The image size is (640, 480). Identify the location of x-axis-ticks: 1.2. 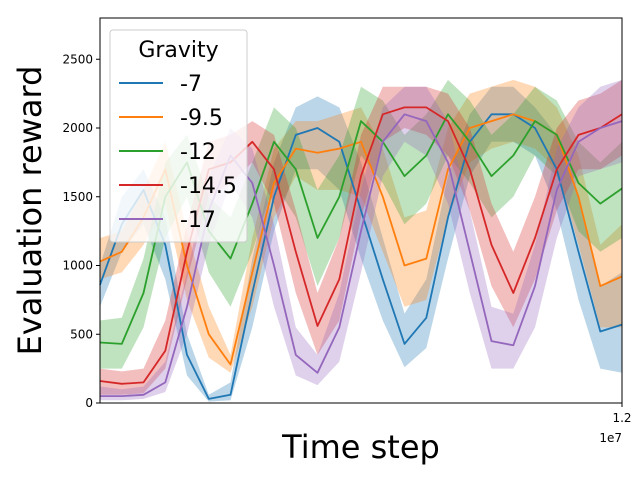
(622, 414).